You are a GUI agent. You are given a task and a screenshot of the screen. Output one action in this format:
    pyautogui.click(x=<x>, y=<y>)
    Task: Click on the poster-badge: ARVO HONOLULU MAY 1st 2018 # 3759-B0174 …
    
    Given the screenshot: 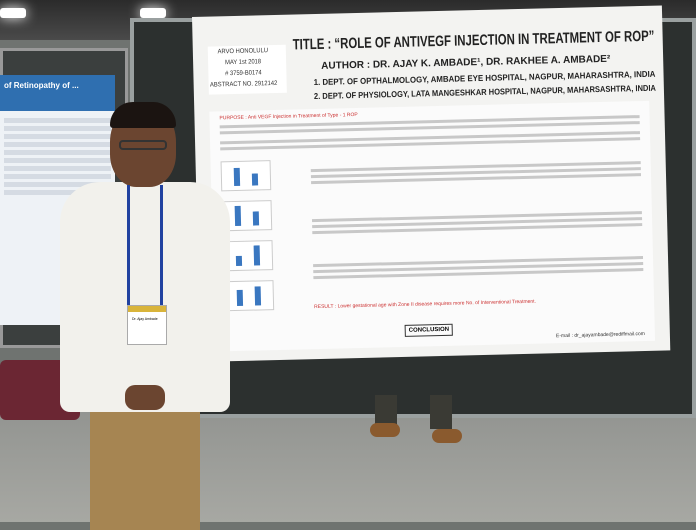 What is the action you would take?
    pyautogui.click(x=247, y=69)
    